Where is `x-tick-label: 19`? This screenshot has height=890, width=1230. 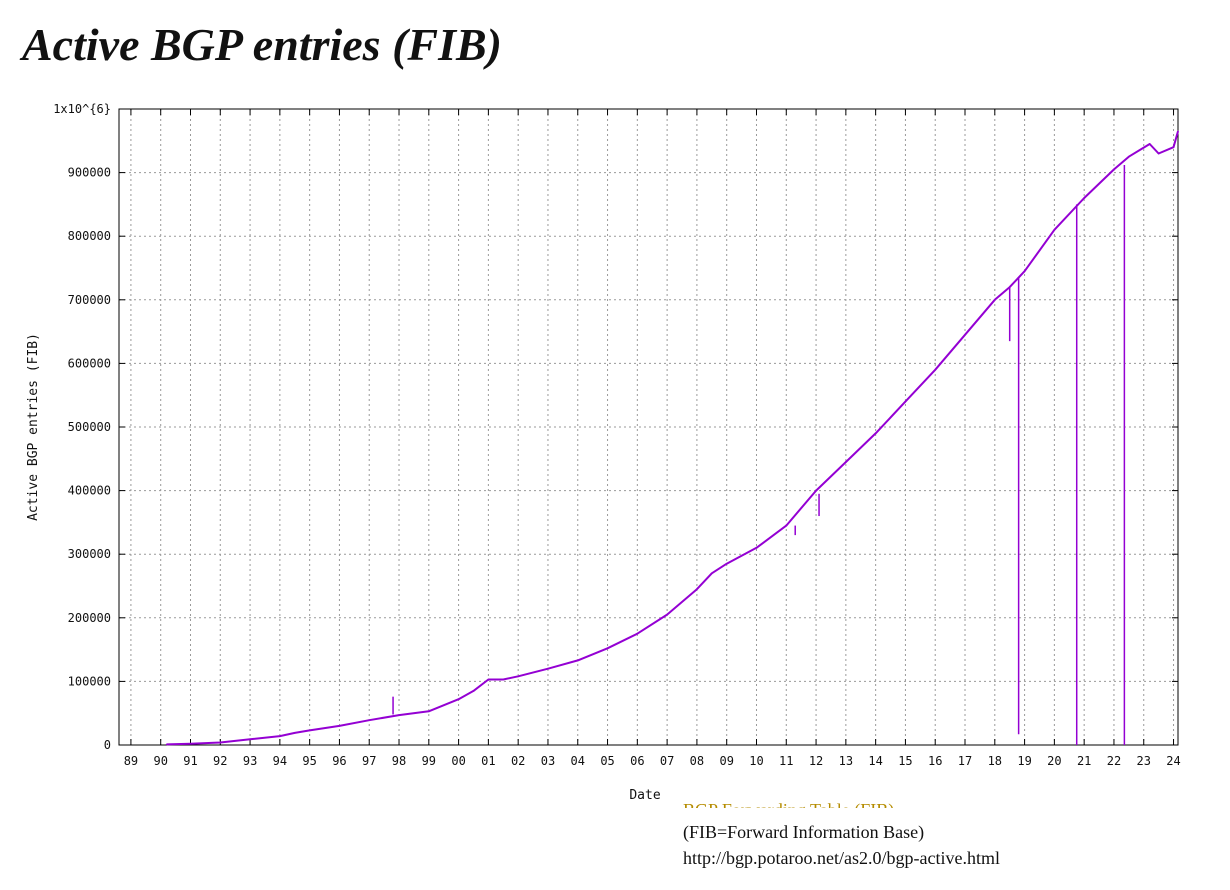 x-tick-label: 19 is located at coordinates (1024, 761).